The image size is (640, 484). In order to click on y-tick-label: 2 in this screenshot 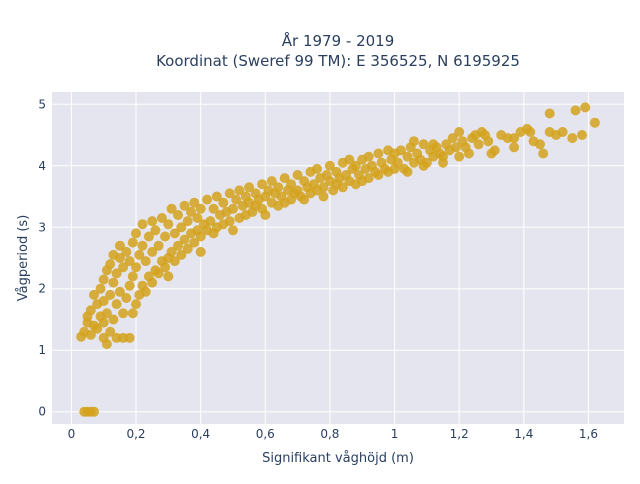, I will do `click(42, 289)`.